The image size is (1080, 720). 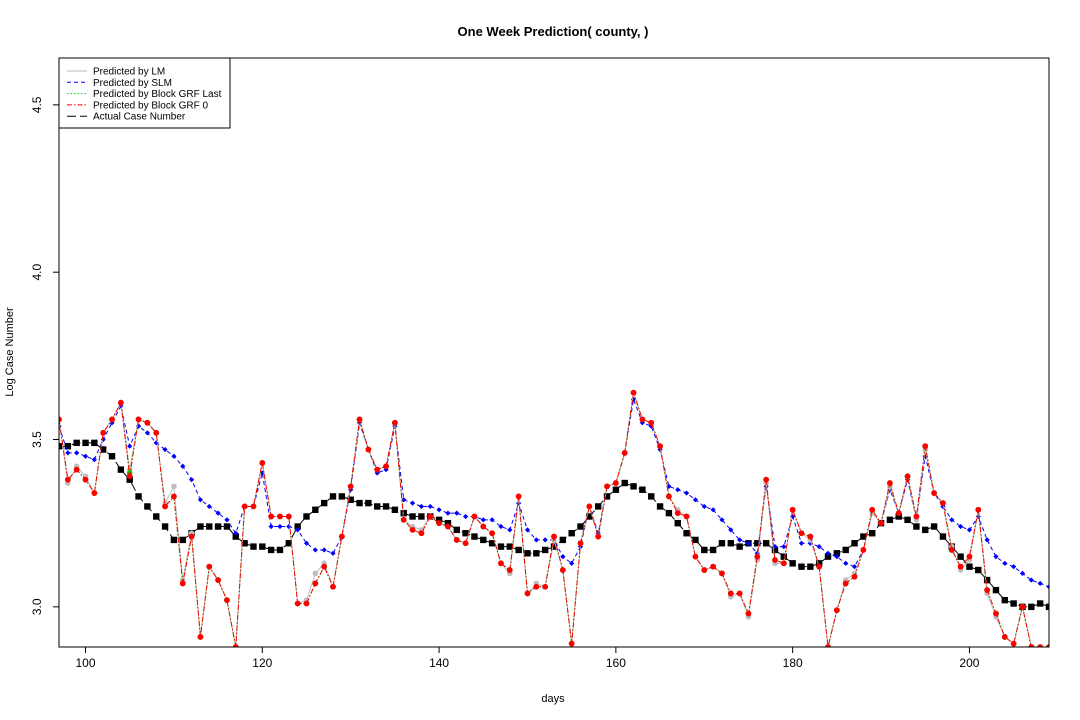 I want to click on x-tick-label: 160, so click(x=616, y=663).